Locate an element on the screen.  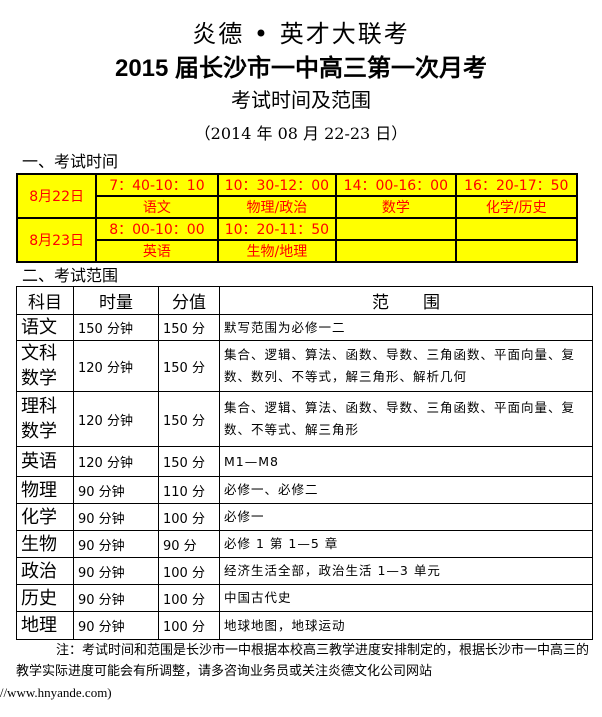
table-row: 历史 90 分钟 100 分 中国古代史 is located at coordinates (304, 598).